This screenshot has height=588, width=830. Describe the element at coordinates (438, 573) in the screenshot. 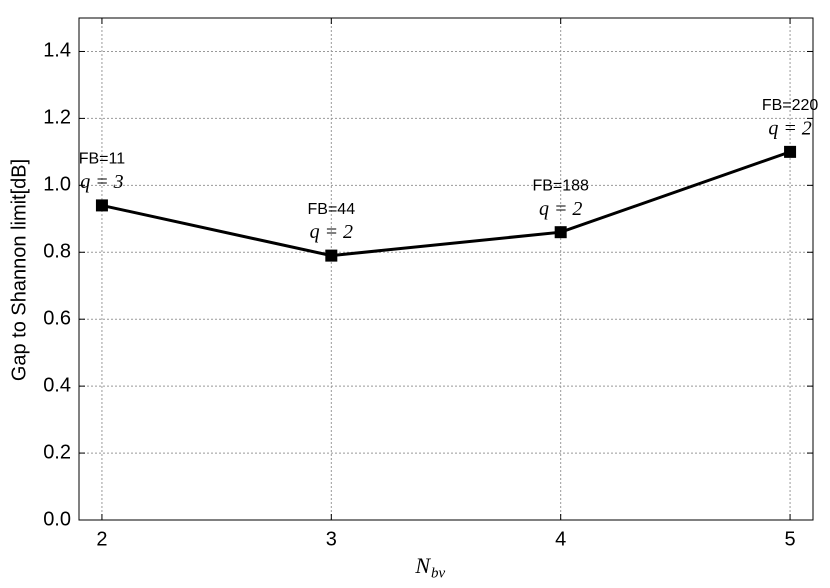

I see `x-axis-label-sub: bv` at that location.